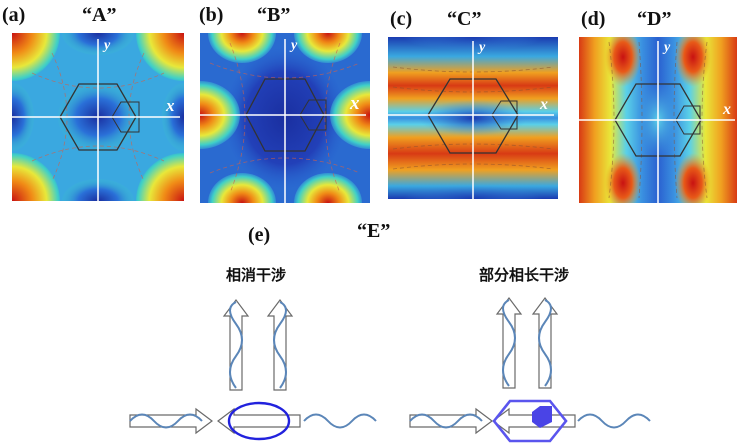  Describe the element at coordinates (658, 120) in the screenshot. I see `panel-d-map: x y` at that location.